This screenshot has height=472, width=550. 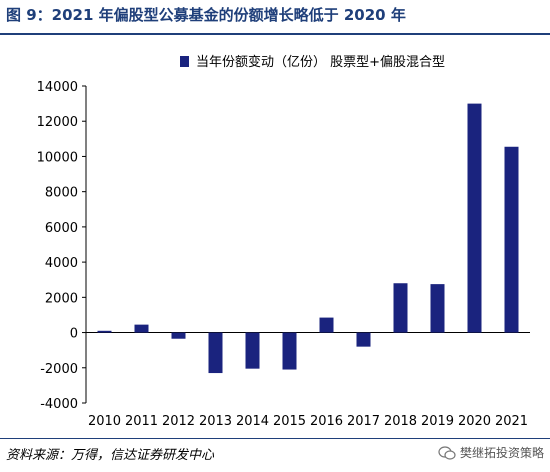 What do you see at coordinates (511, 421) in the screenshot?
I see `x-tick-label: 2021` at bounding box center [511, 421].